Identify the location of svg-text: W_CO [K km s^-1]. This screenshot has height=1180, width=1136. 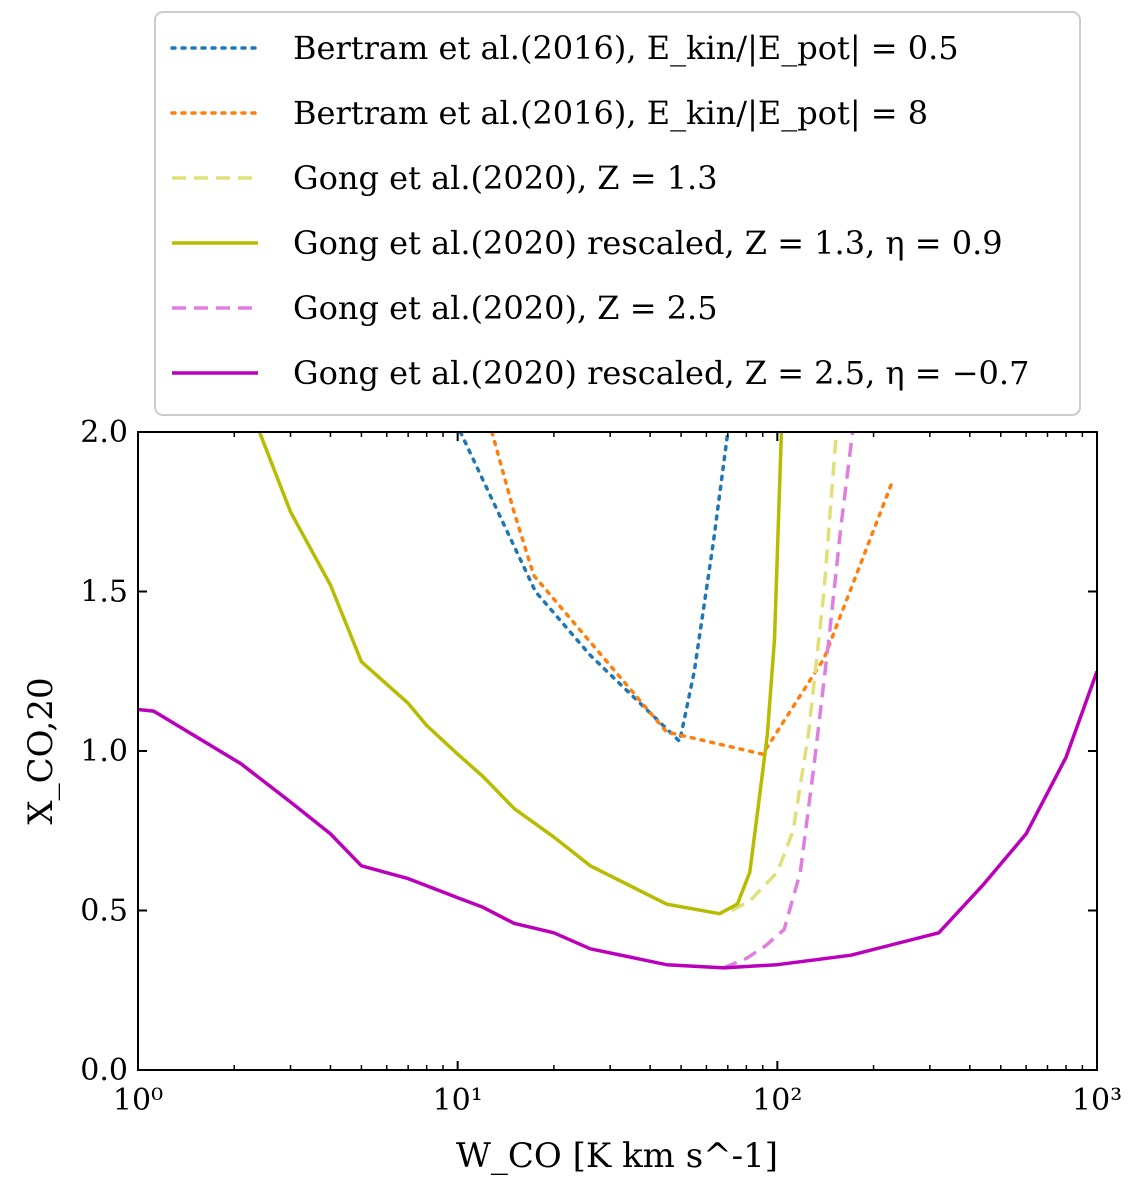
(617, 1156).